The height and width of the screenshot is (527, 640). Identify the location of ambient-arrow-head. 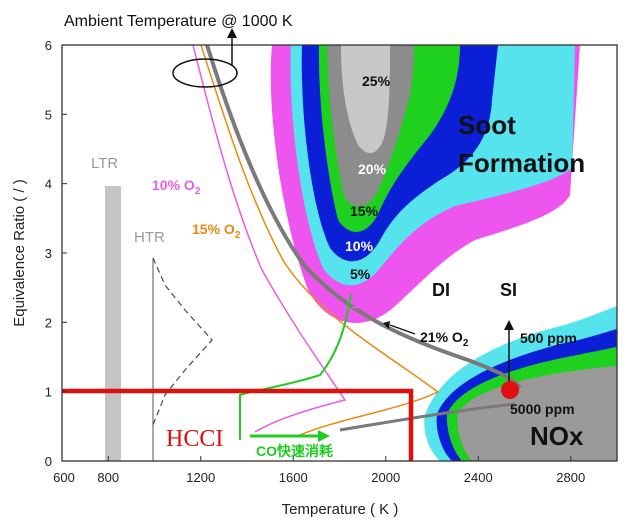
(232, 33).